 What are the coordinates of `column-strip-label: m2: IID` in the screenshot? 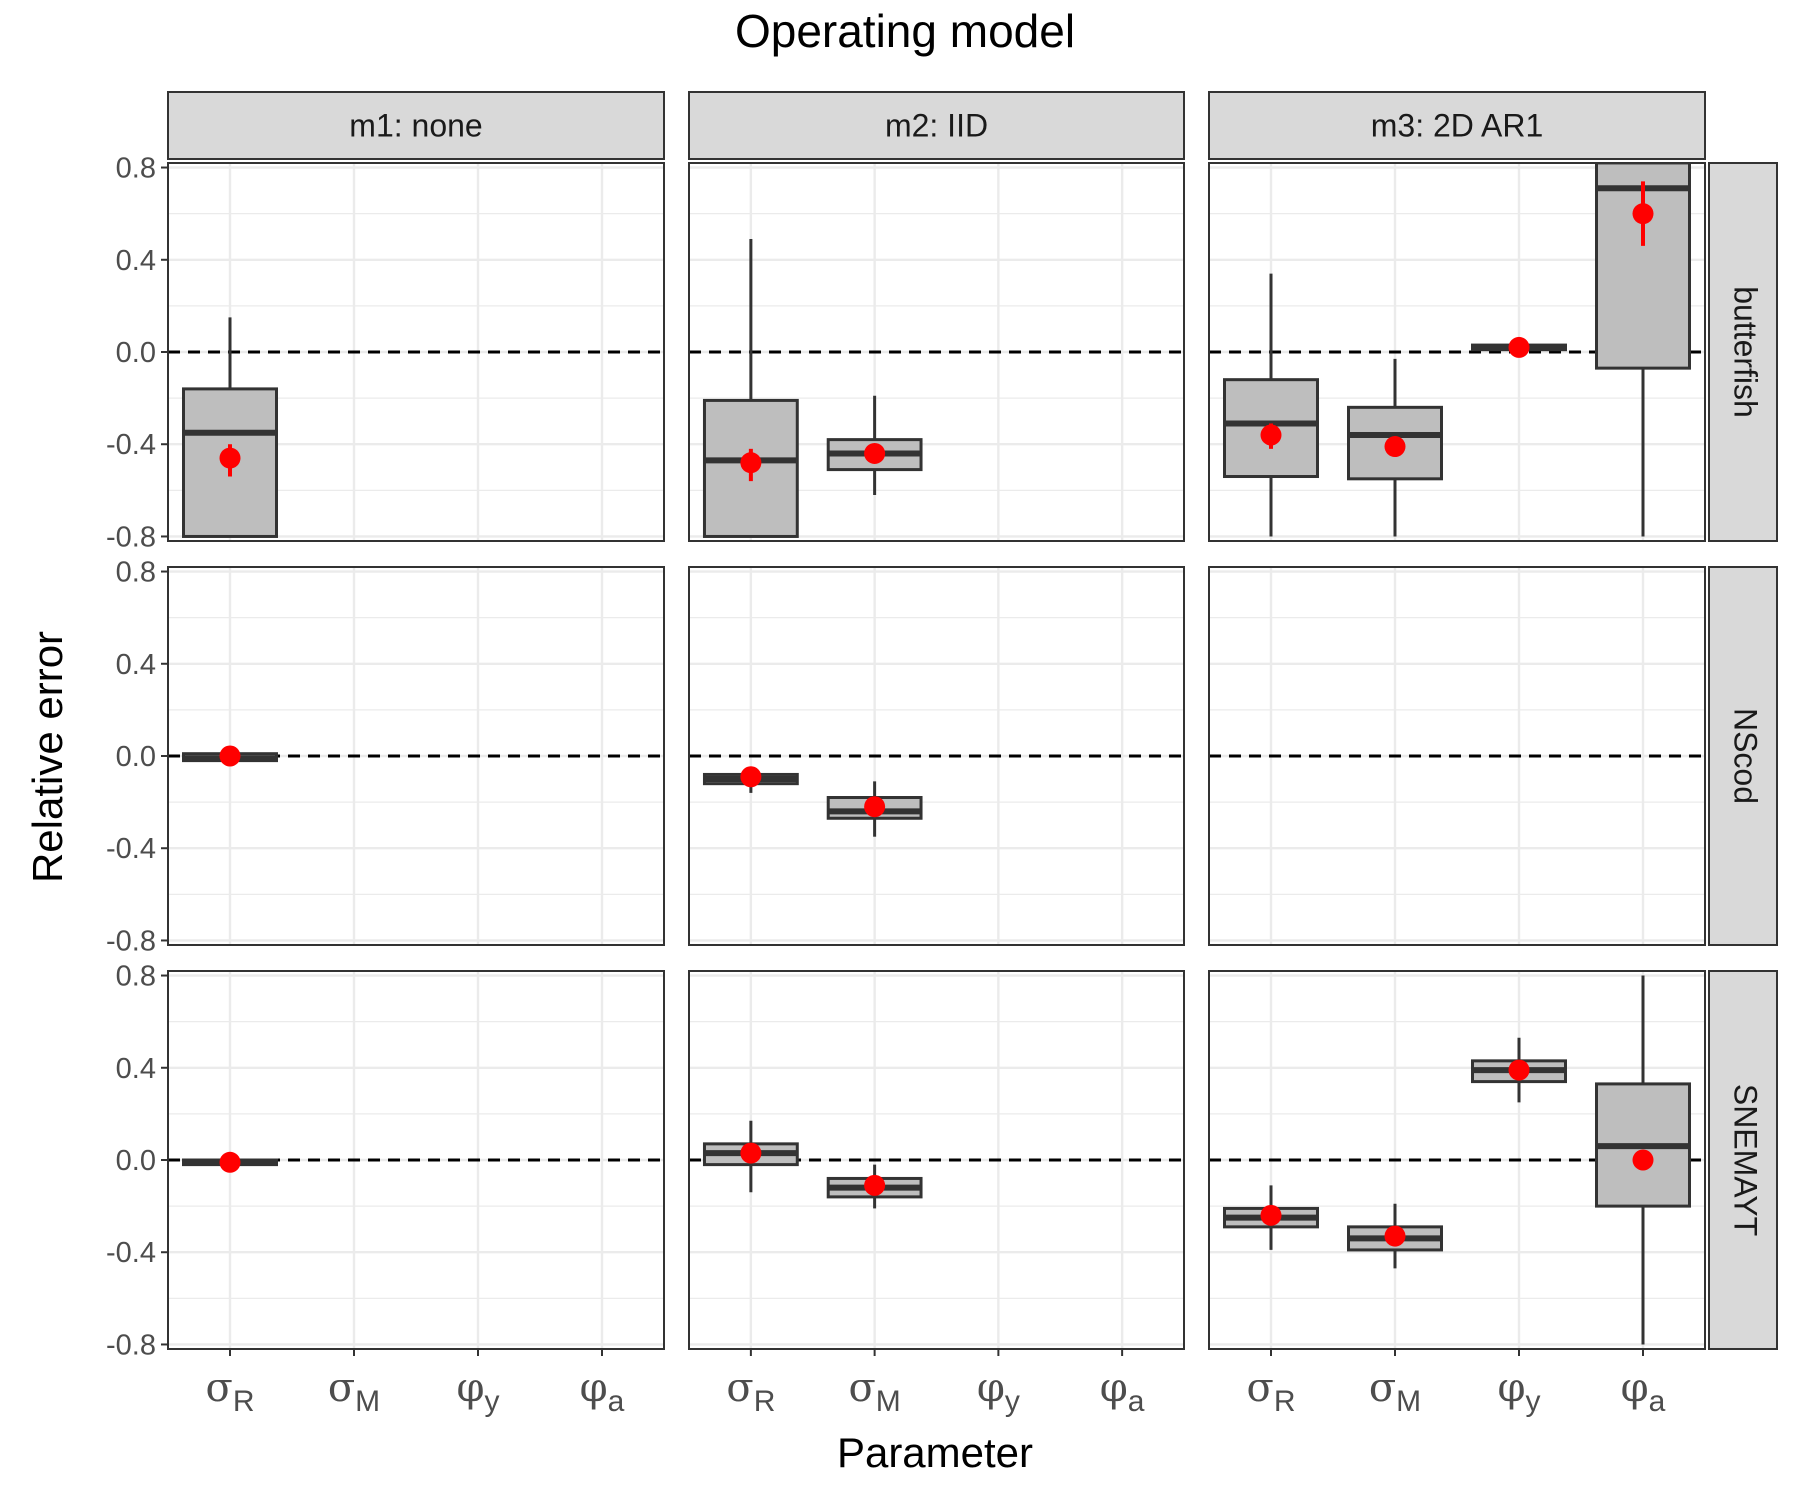 It's located at (936, 126).